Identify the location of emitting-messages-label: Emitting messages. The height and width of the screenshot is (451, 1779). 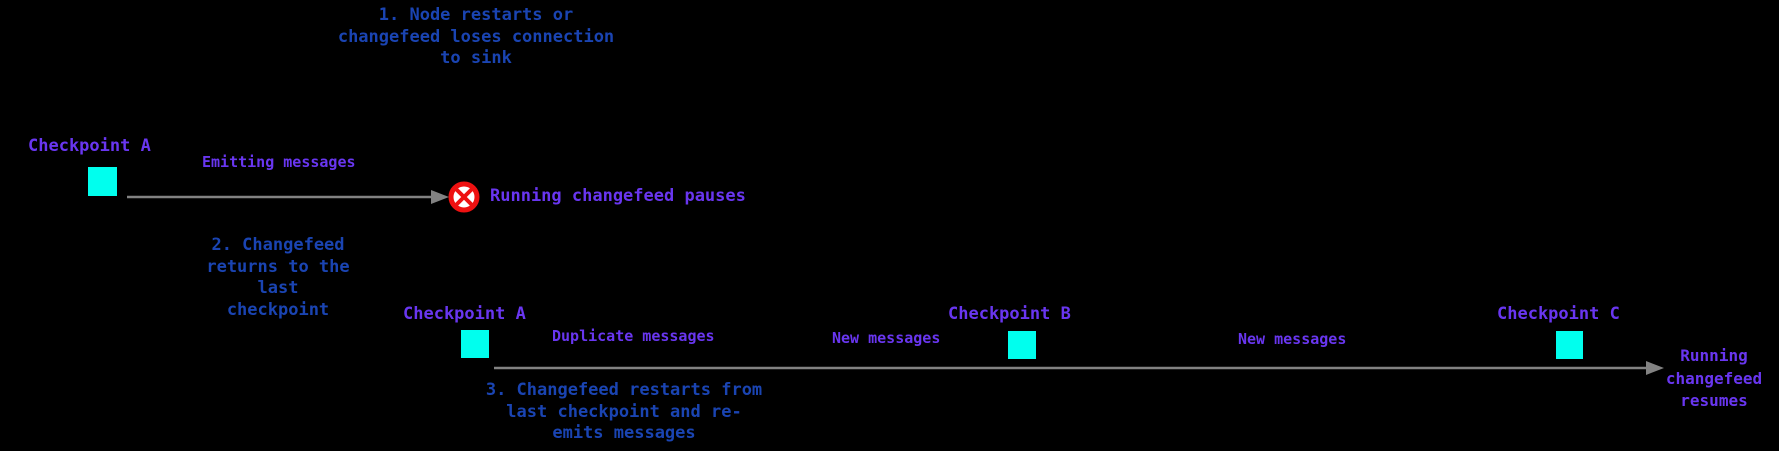
(279, 162).